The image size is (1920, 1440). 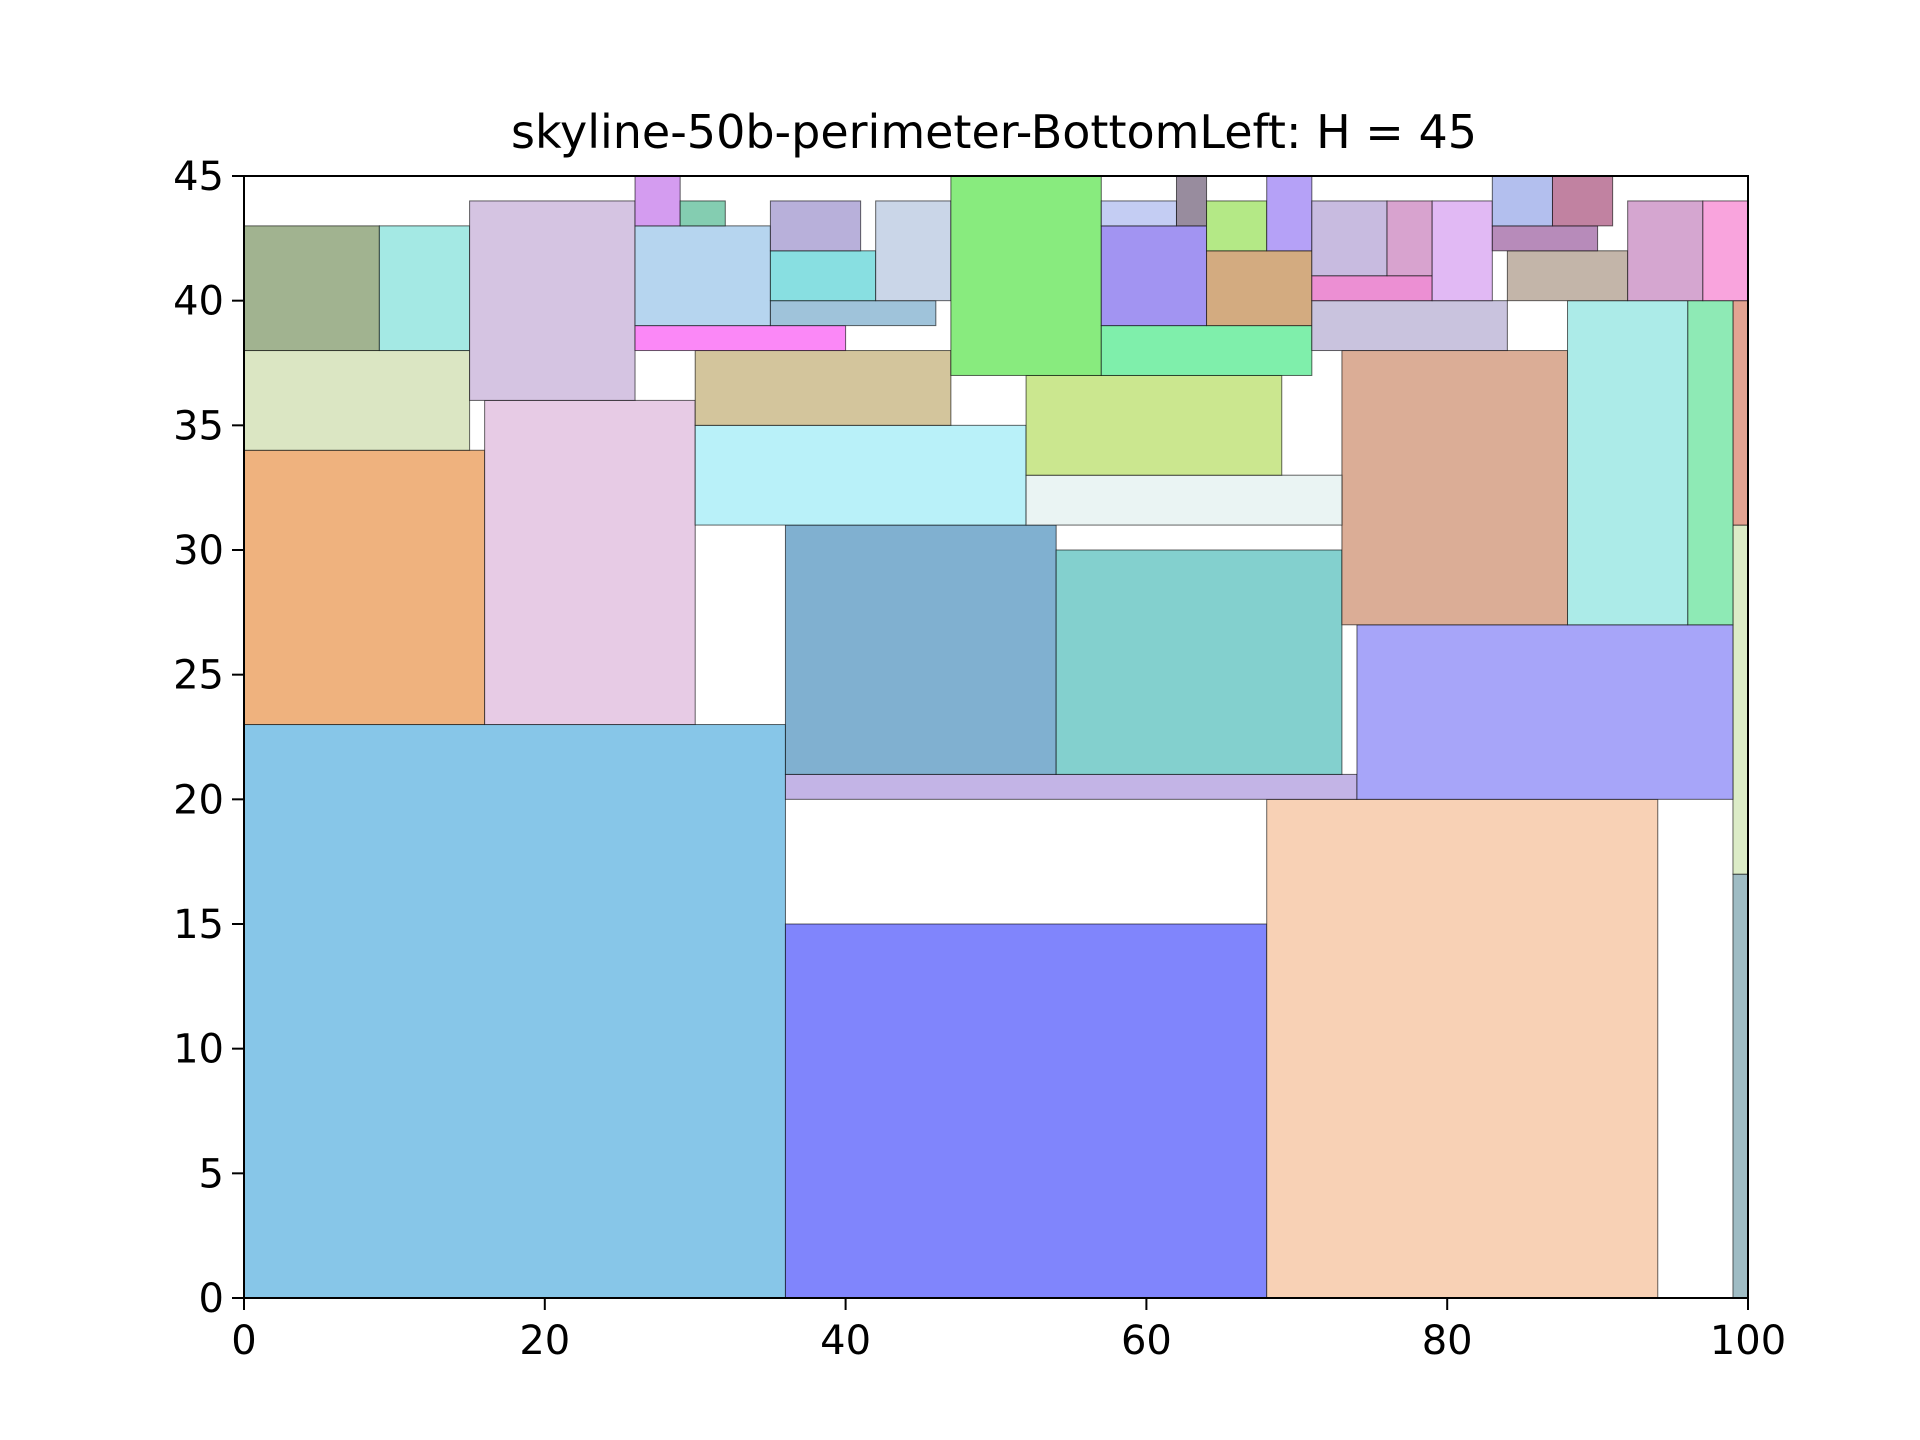 I want to click on y-axis: 0 5 10 15 20 25 30 35 40 45, so click(x=208, y=738).